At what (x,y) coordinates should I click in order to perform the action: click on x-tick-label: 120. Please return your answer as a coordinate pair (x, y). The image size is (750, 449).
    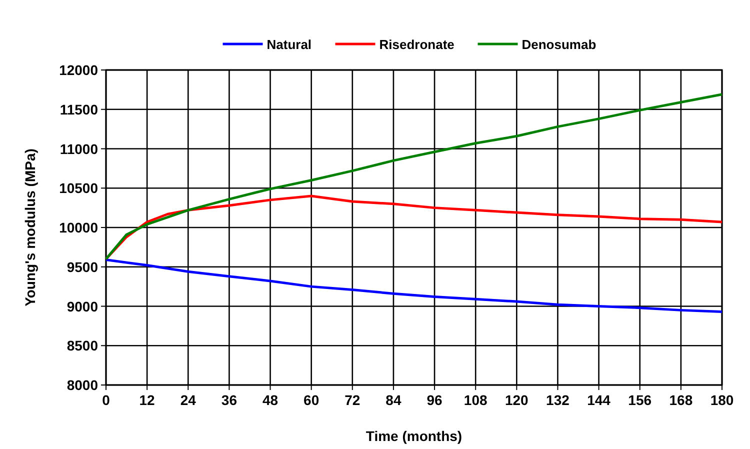
    Looking at the image, I should click on (516, 400).